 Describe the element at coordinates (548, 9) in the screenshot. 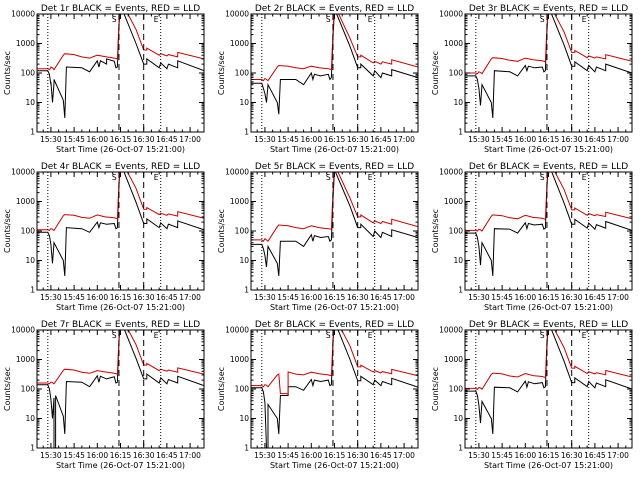

I see `chart-title: Det 3r BLACK = Events, RED = LLD` at that location.